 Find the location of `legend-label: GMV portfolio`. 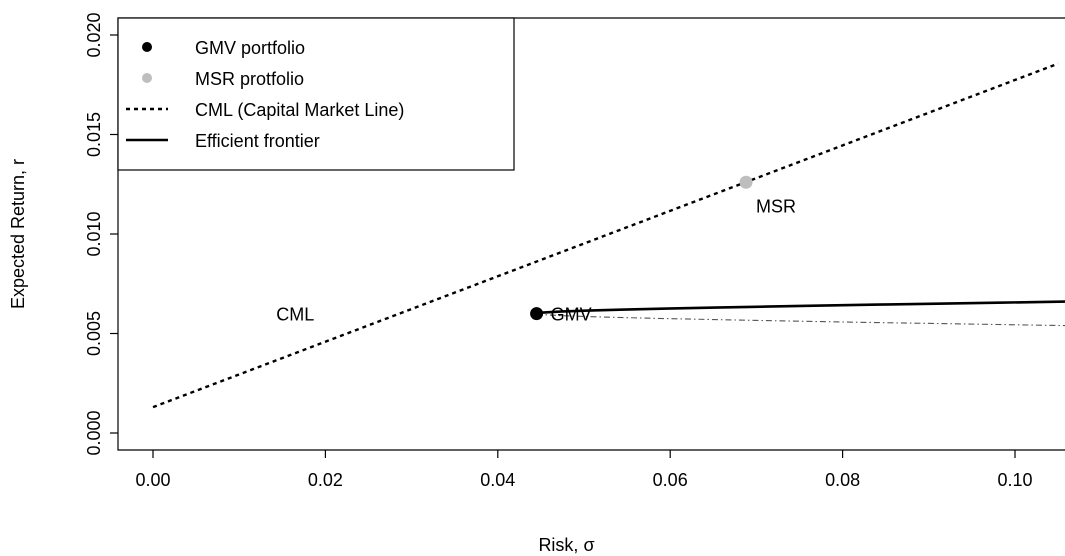

legend-label: GMV portfolio is located at coordinates (250, 48).